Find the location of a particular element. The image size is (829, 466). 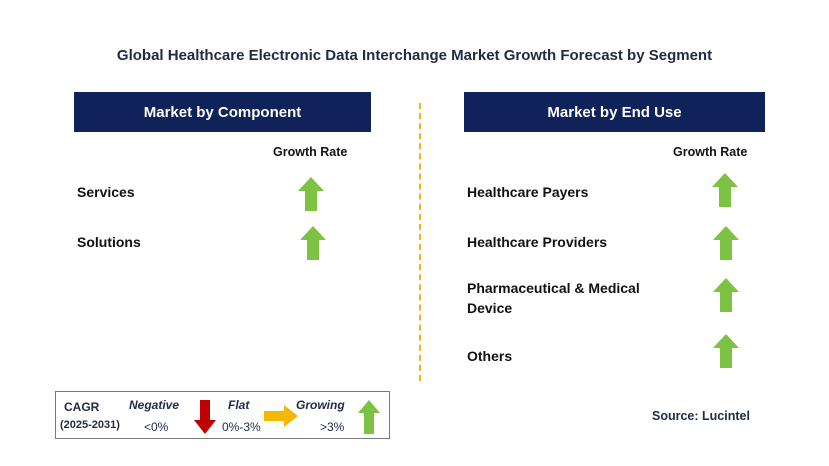

legend-negative-range: <0% is located at coordinates (156, 427).